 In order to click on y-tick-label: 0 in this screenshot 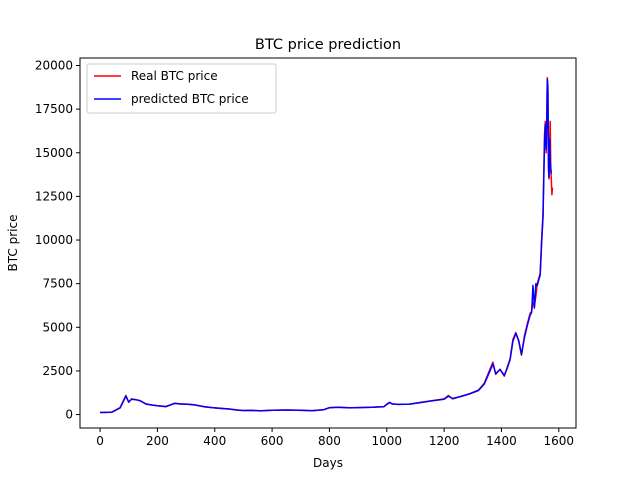, I will do `click(69, 415)`.